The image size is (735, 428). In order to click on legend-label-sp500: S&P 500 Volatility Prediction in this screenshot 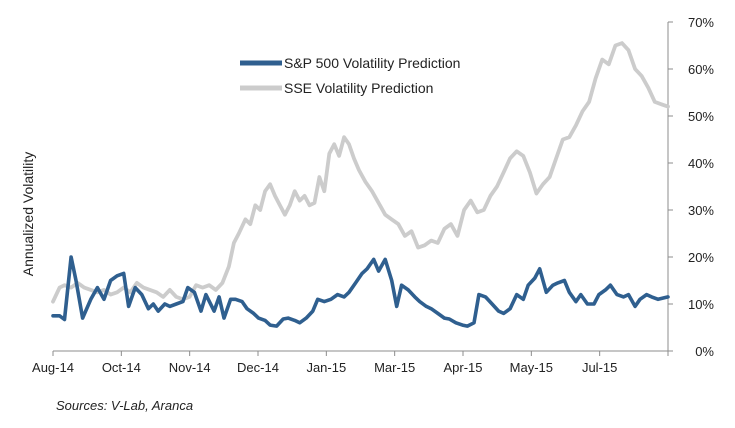, I will do `click(372, 63)`.